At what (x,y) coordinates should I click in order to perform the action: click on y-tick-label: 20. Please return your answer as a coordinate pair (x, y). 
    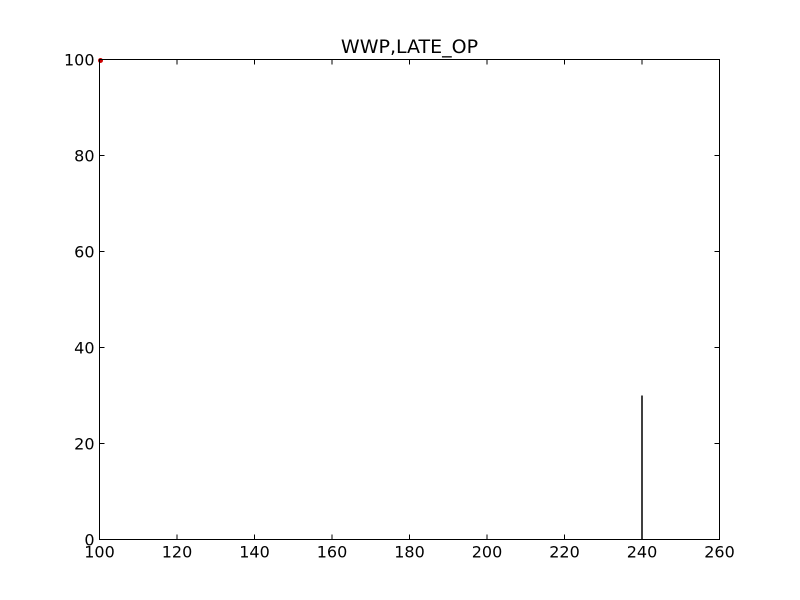
    Looking at the image, I should click on (84, 444).